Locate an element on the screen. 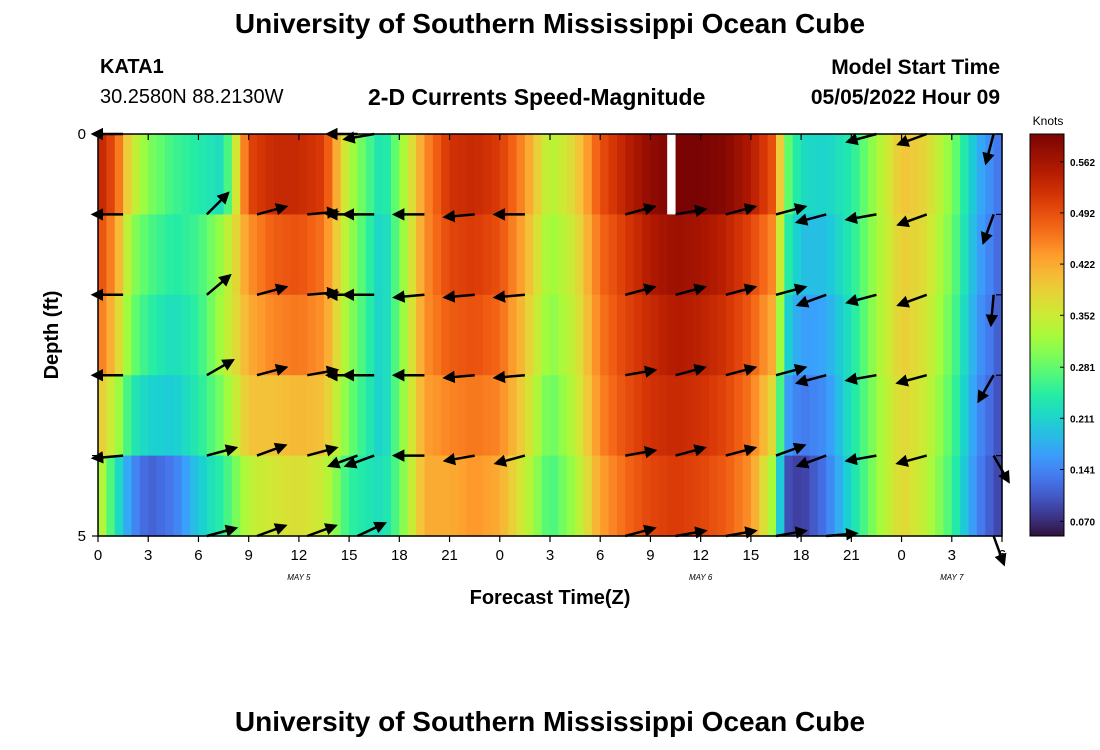  product-title: 2-D Currents Speed-Magnitude is located at coordinates (537, 97).